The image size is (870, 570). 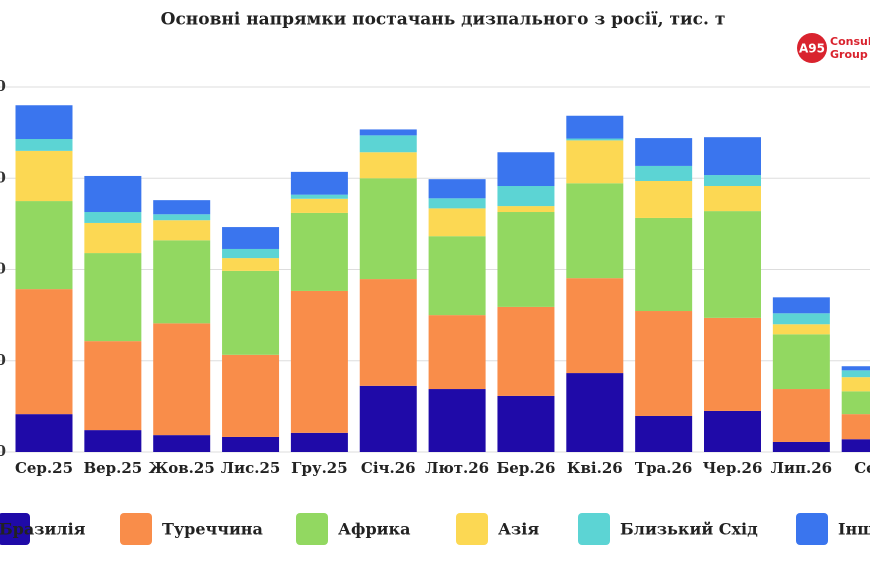 What do you see at coordinates (319, 468) in the screenshot?
I see `x-tick-label: Гру.25` at bounding box center [319, 468].